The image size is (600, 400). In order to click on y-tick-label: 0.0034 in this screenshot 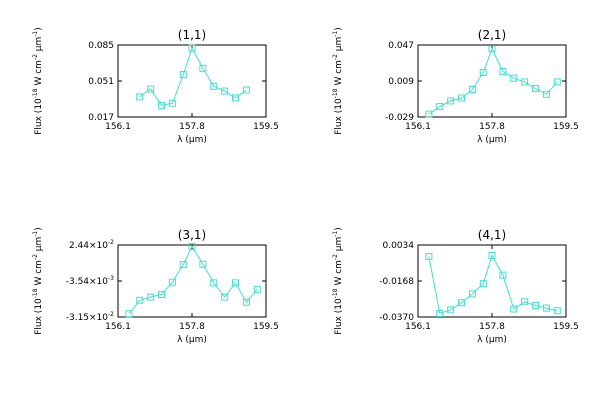, I will do `click(399, 246)`.